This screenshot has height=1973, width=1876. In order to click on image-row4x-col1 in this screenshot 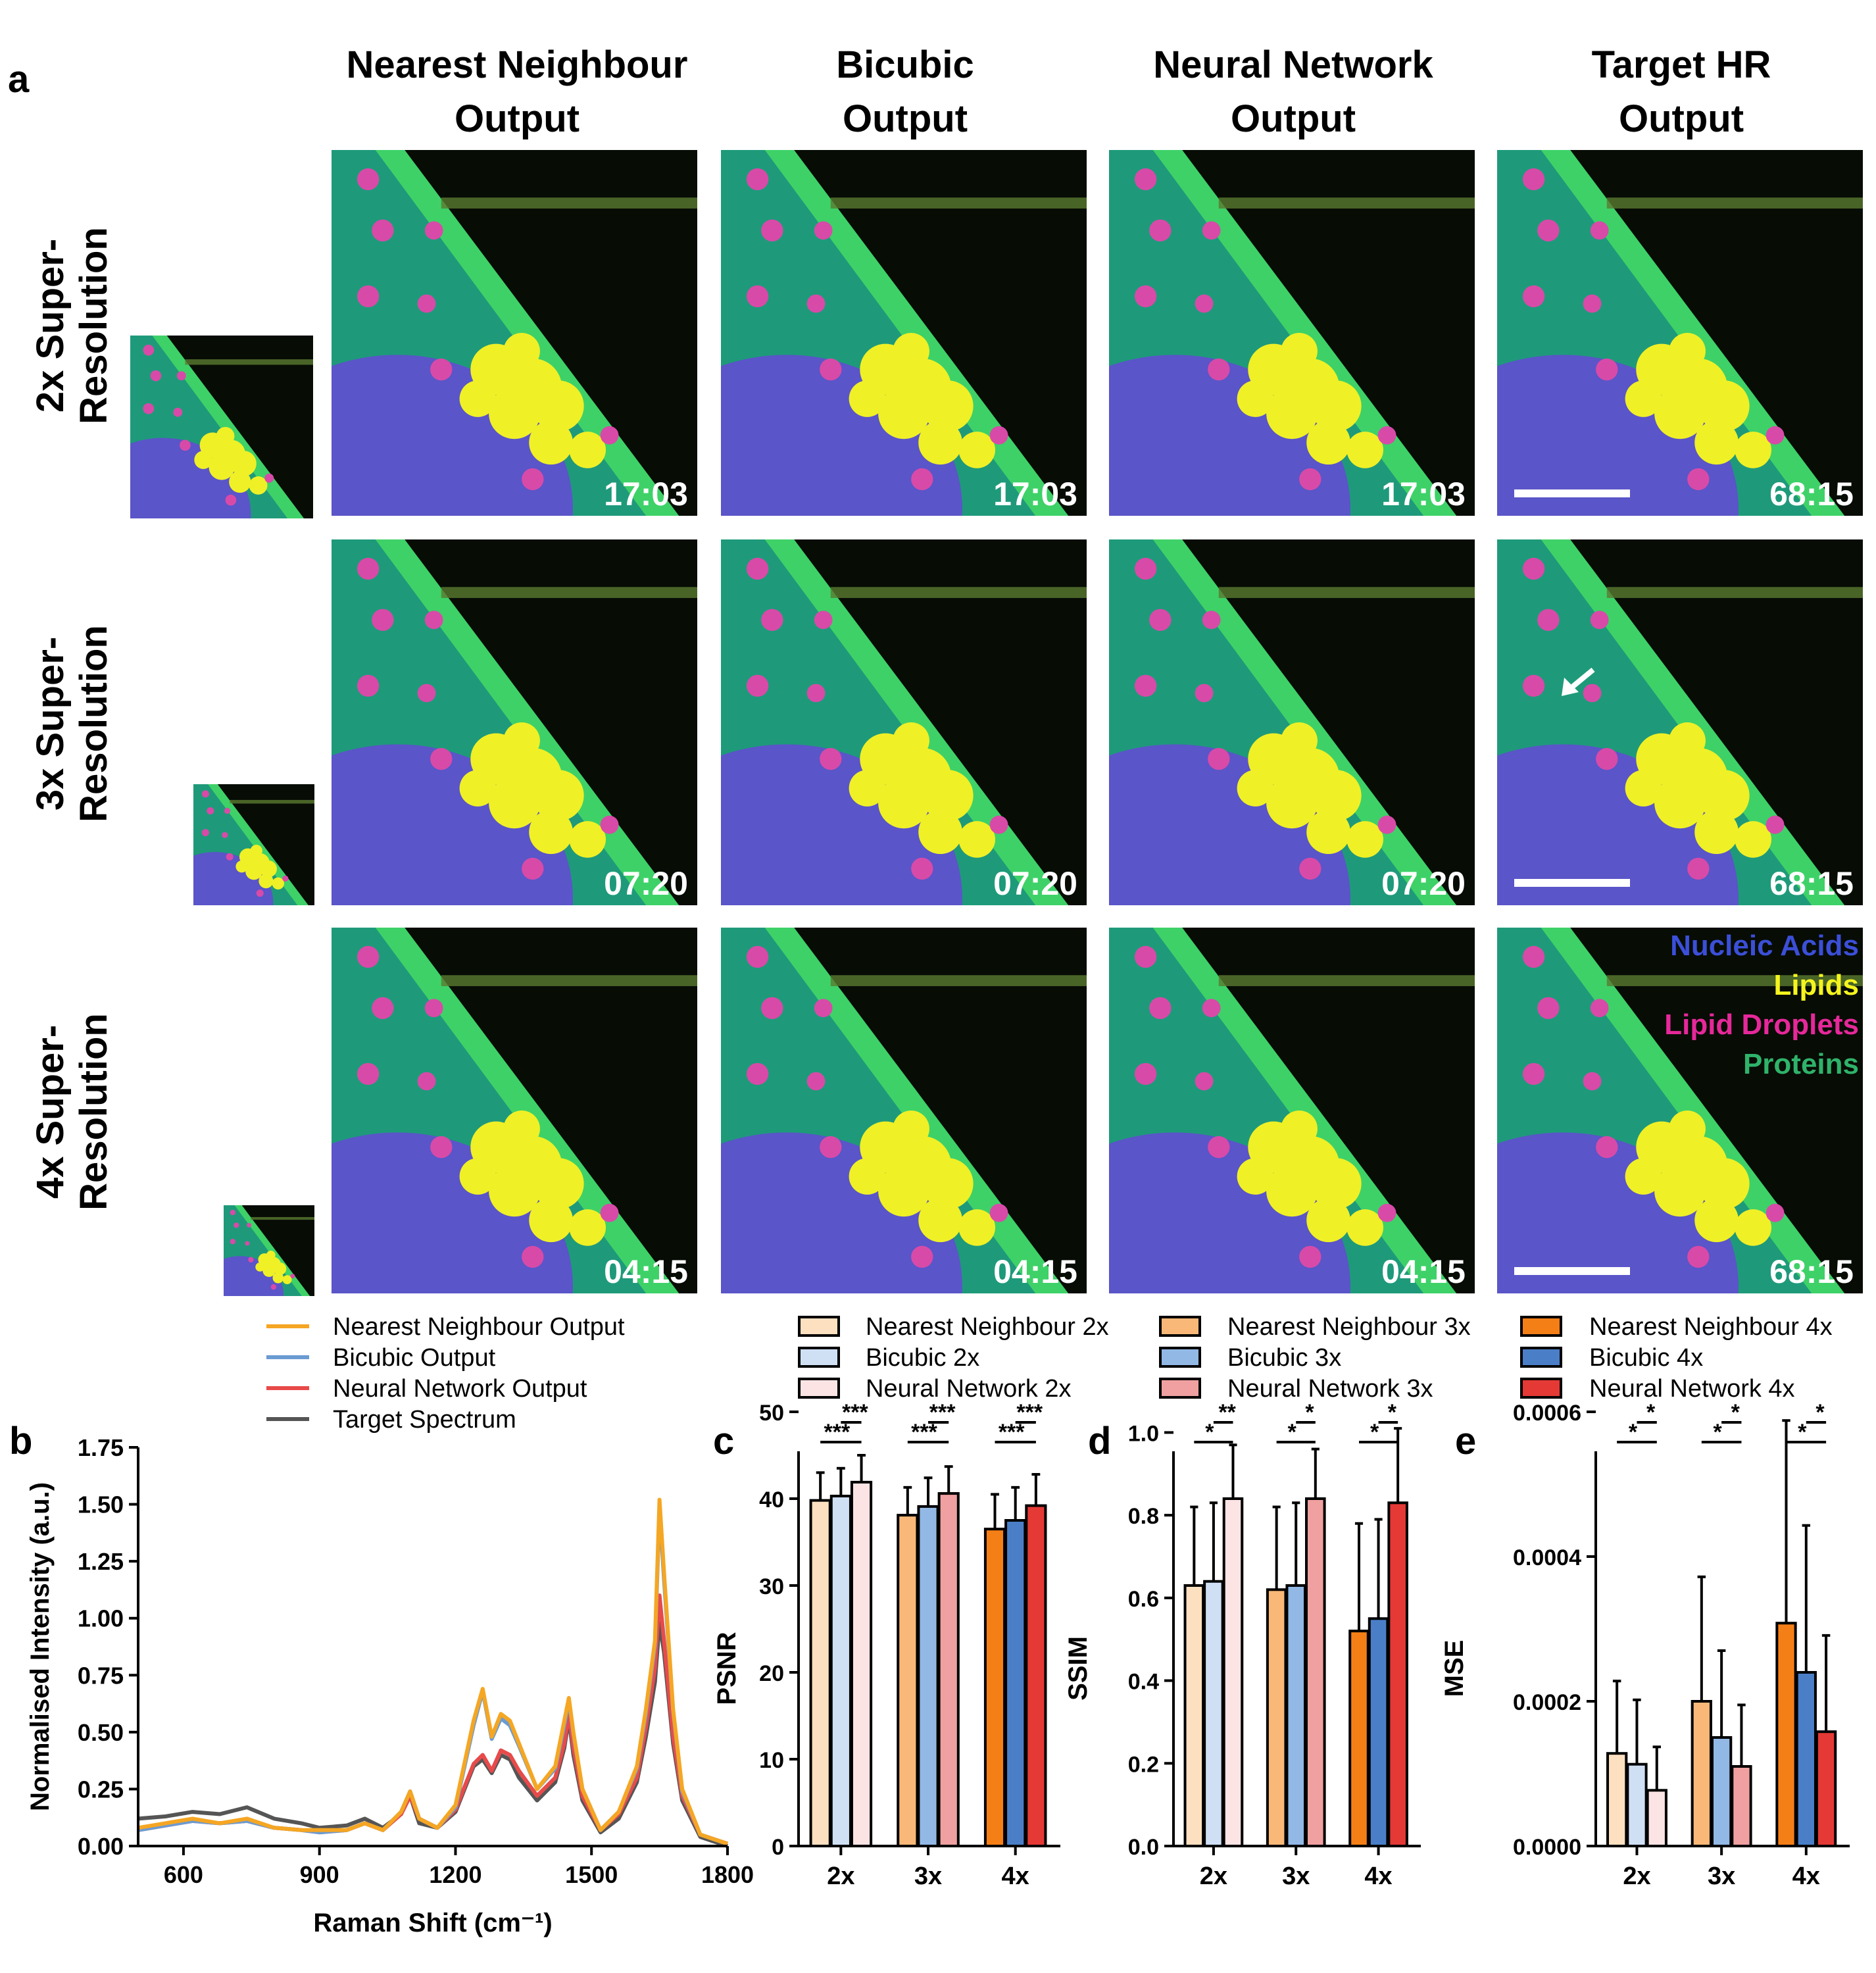, I will do `click(904, 1110)`.